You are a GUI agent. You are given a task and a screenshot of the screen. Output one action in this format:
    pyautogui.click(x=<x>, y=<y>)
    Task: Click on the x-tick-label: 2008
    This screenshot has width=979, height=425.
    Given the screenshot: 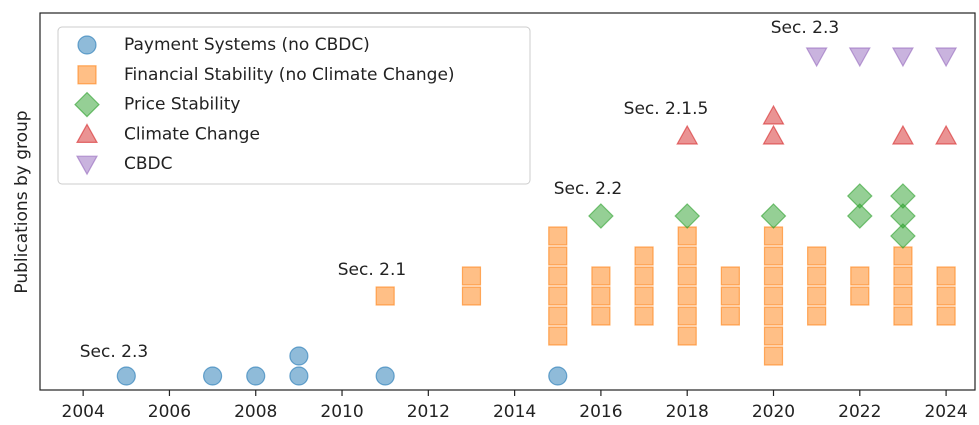 What is the action you would take?
    pyautogui.click(x=255, y=411)
    